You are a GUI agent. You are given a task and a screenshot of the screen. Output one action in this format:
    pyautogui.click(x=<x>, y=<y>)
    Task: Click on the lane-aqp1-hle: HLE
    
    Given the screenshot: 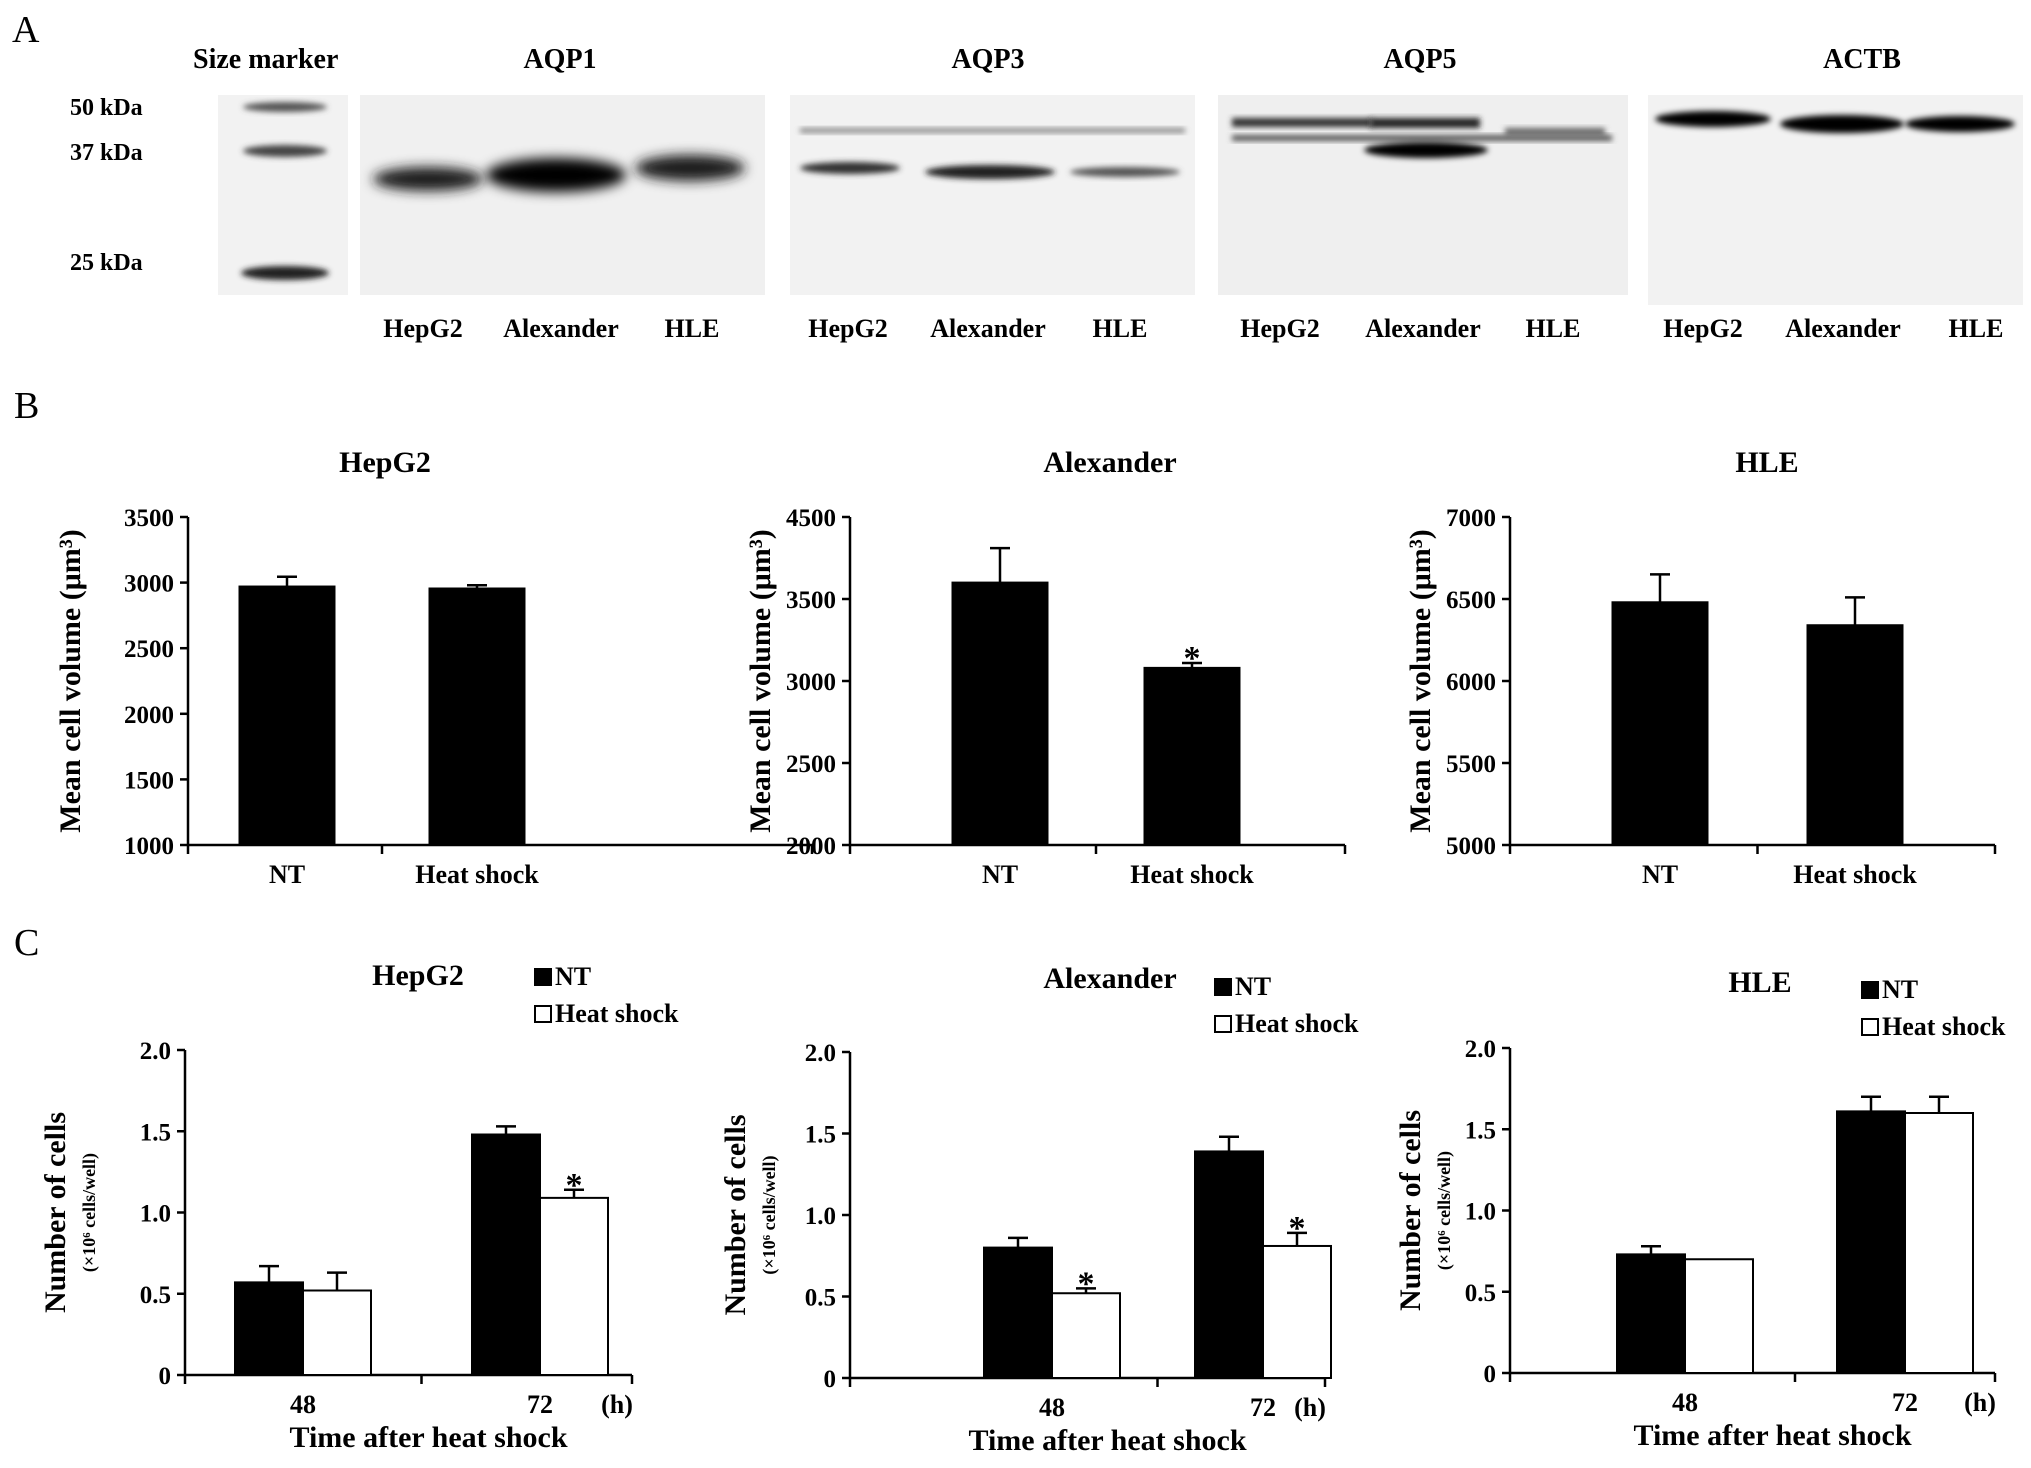 What is the action you would take?
    pyautogui.click(x=692, y=328)
    